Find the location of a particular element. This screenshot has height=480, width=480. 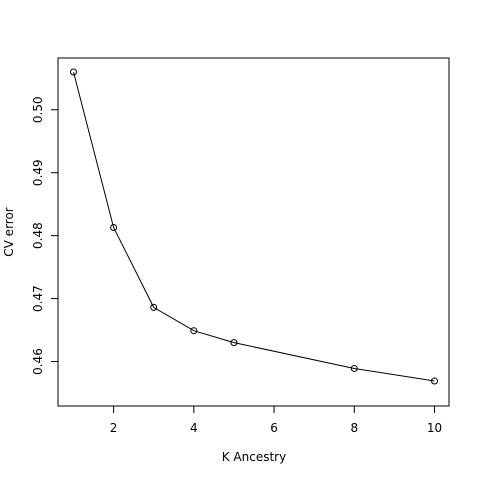

x-axis: 2 4 6 8 10 is located at coordinates (276, 420).